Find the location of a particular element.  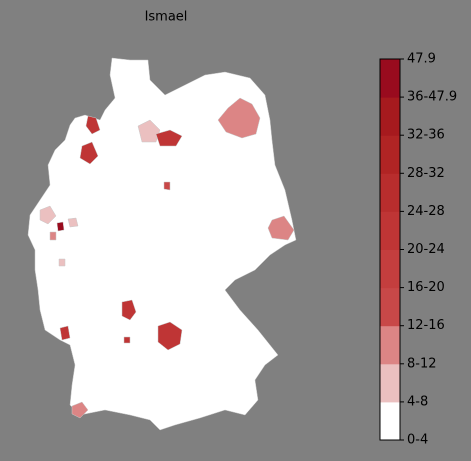

legend-label: 16-20 is located at coordinates (426, 287).